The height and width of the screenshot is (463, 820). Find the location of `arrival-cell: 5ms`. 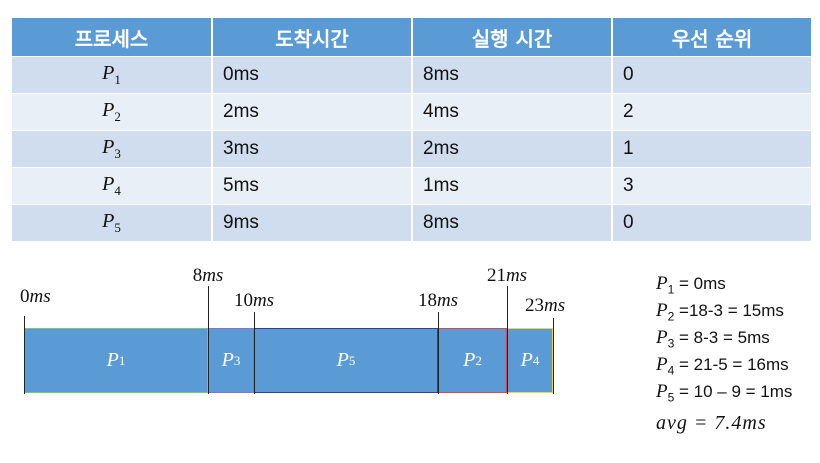

arrival-cell: 5ms is located at coordinates (312, 186).